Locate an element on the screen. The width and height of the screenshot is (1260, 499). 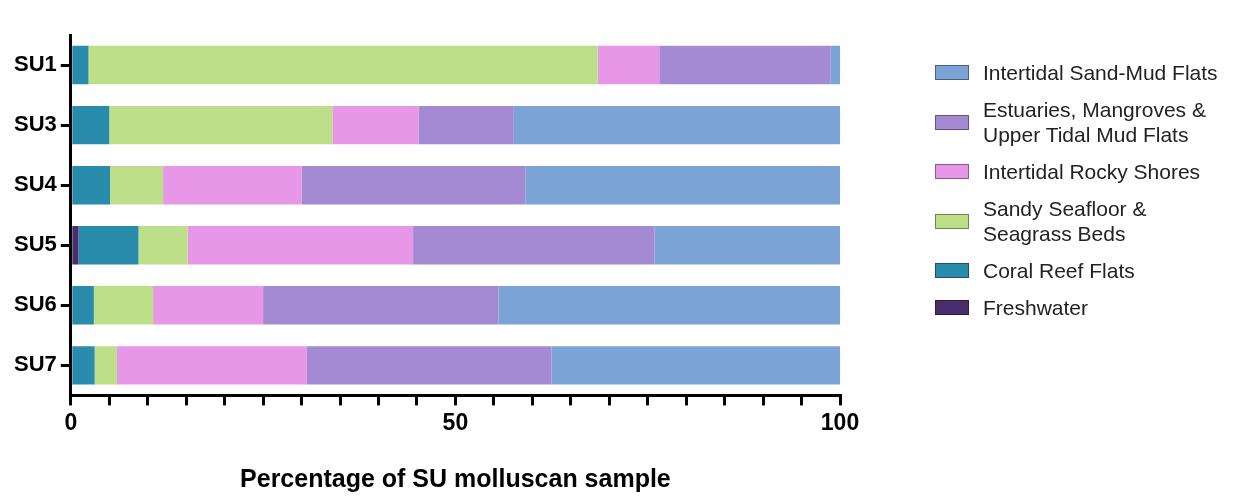
legend-label: Intertidal Sand-Mud Flats is located at coordinates (1100, 72).